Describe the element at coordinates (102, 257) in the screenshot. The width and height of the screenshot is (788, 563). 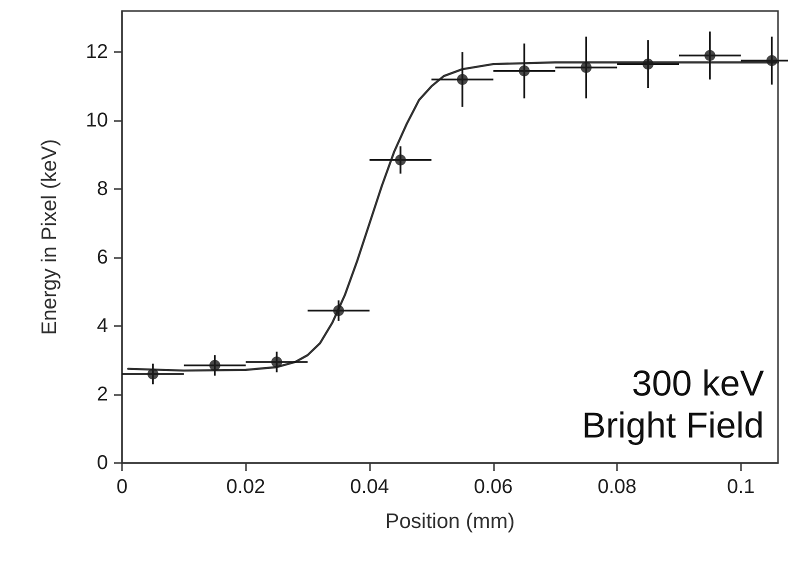
I see `y-tick-label: 6` at that location.